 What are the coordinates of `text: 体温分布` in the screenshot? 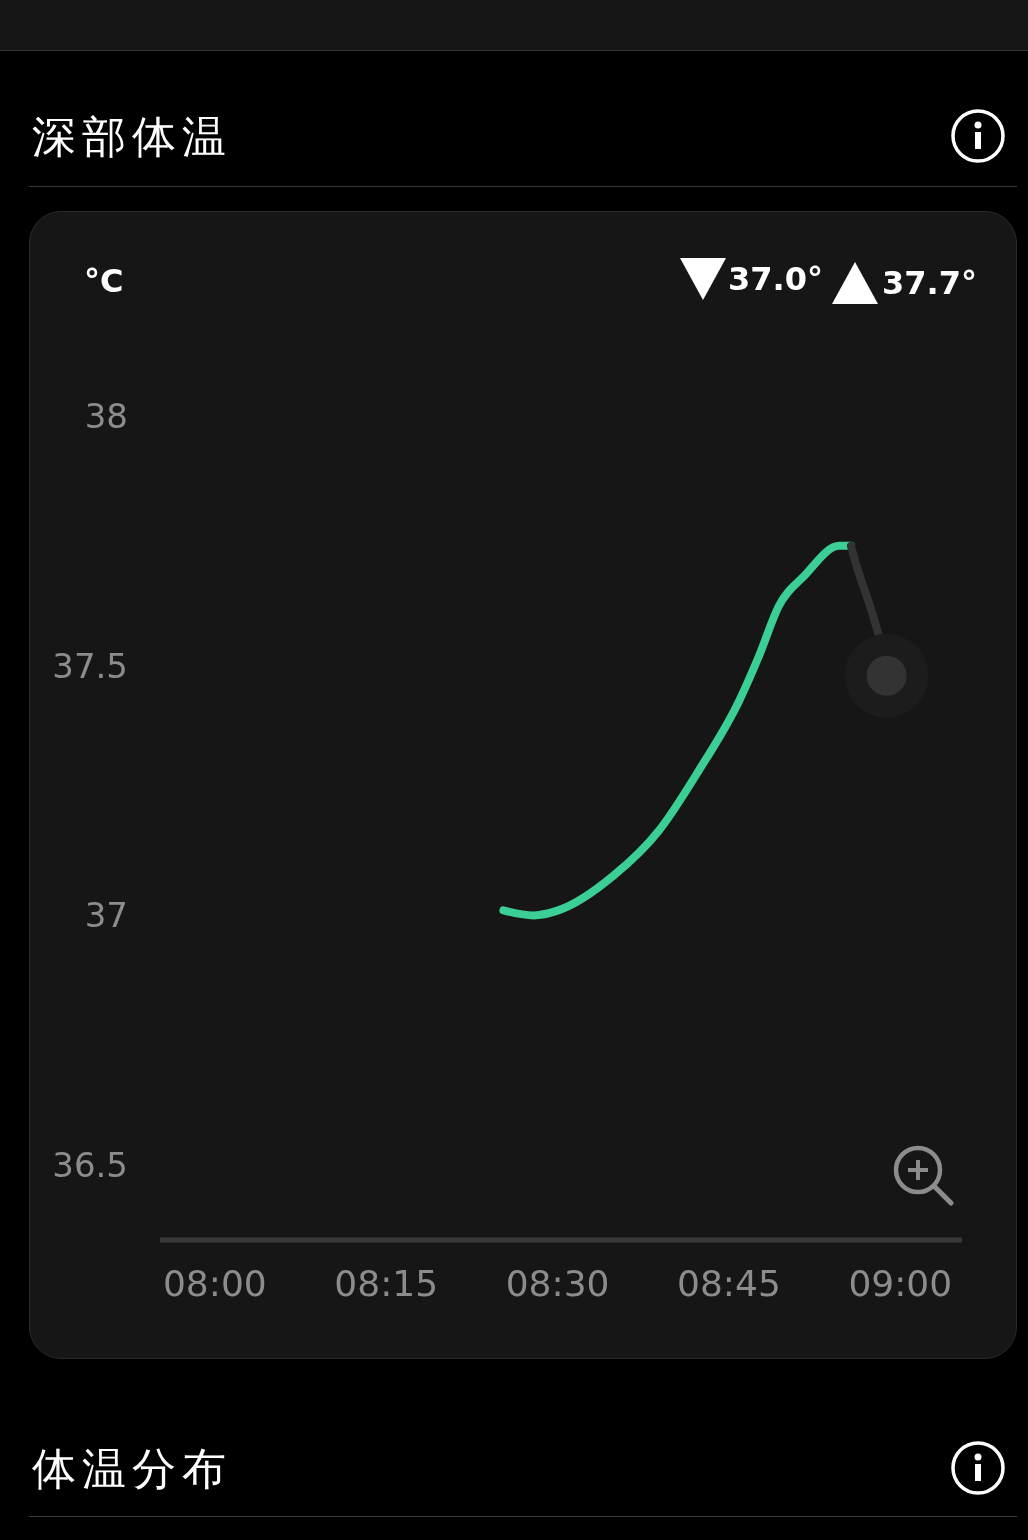 It's located at (132, 1469).